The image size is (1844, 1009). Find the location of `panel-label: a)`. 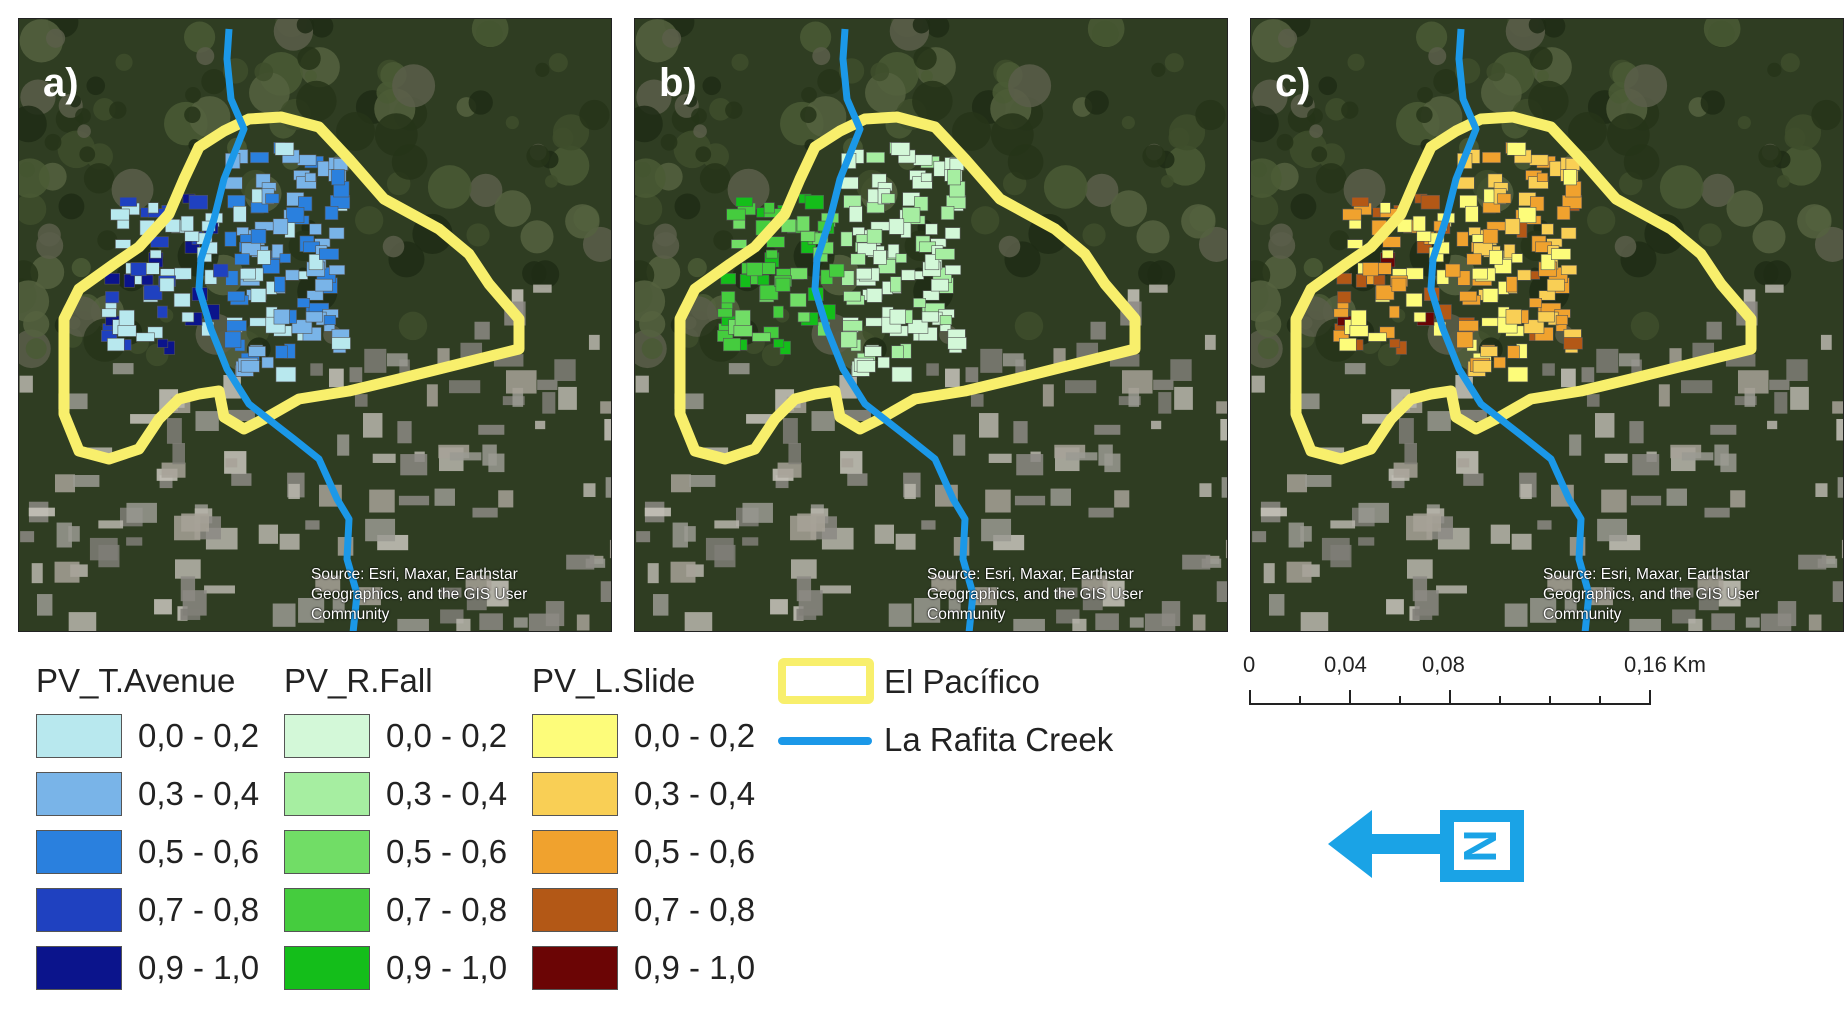

panel-label: a) is located at coordinates (61, 83).